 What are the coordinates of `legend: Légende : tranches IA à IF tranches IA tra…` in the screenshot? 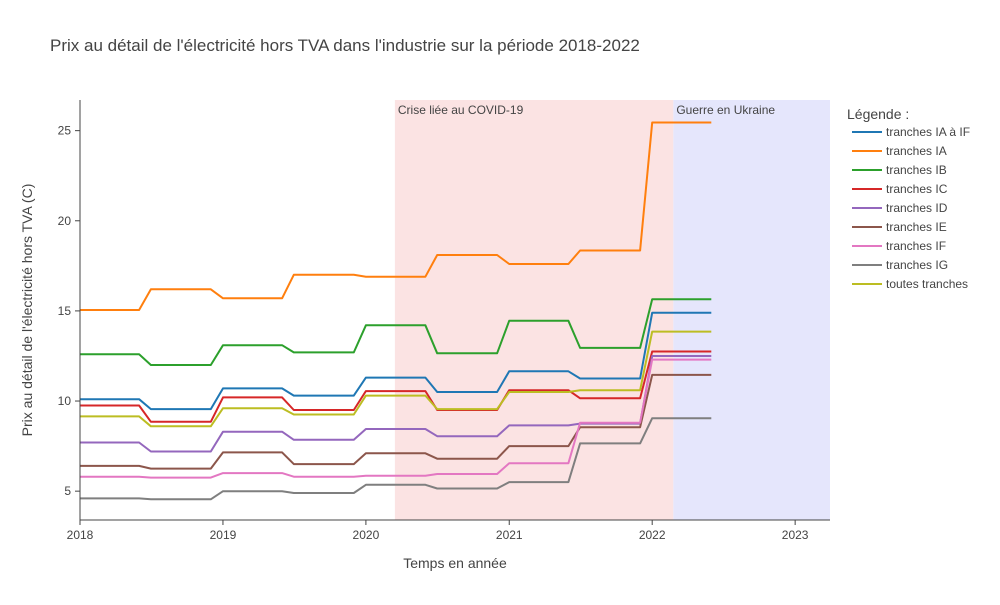 It's located at (908, 198).